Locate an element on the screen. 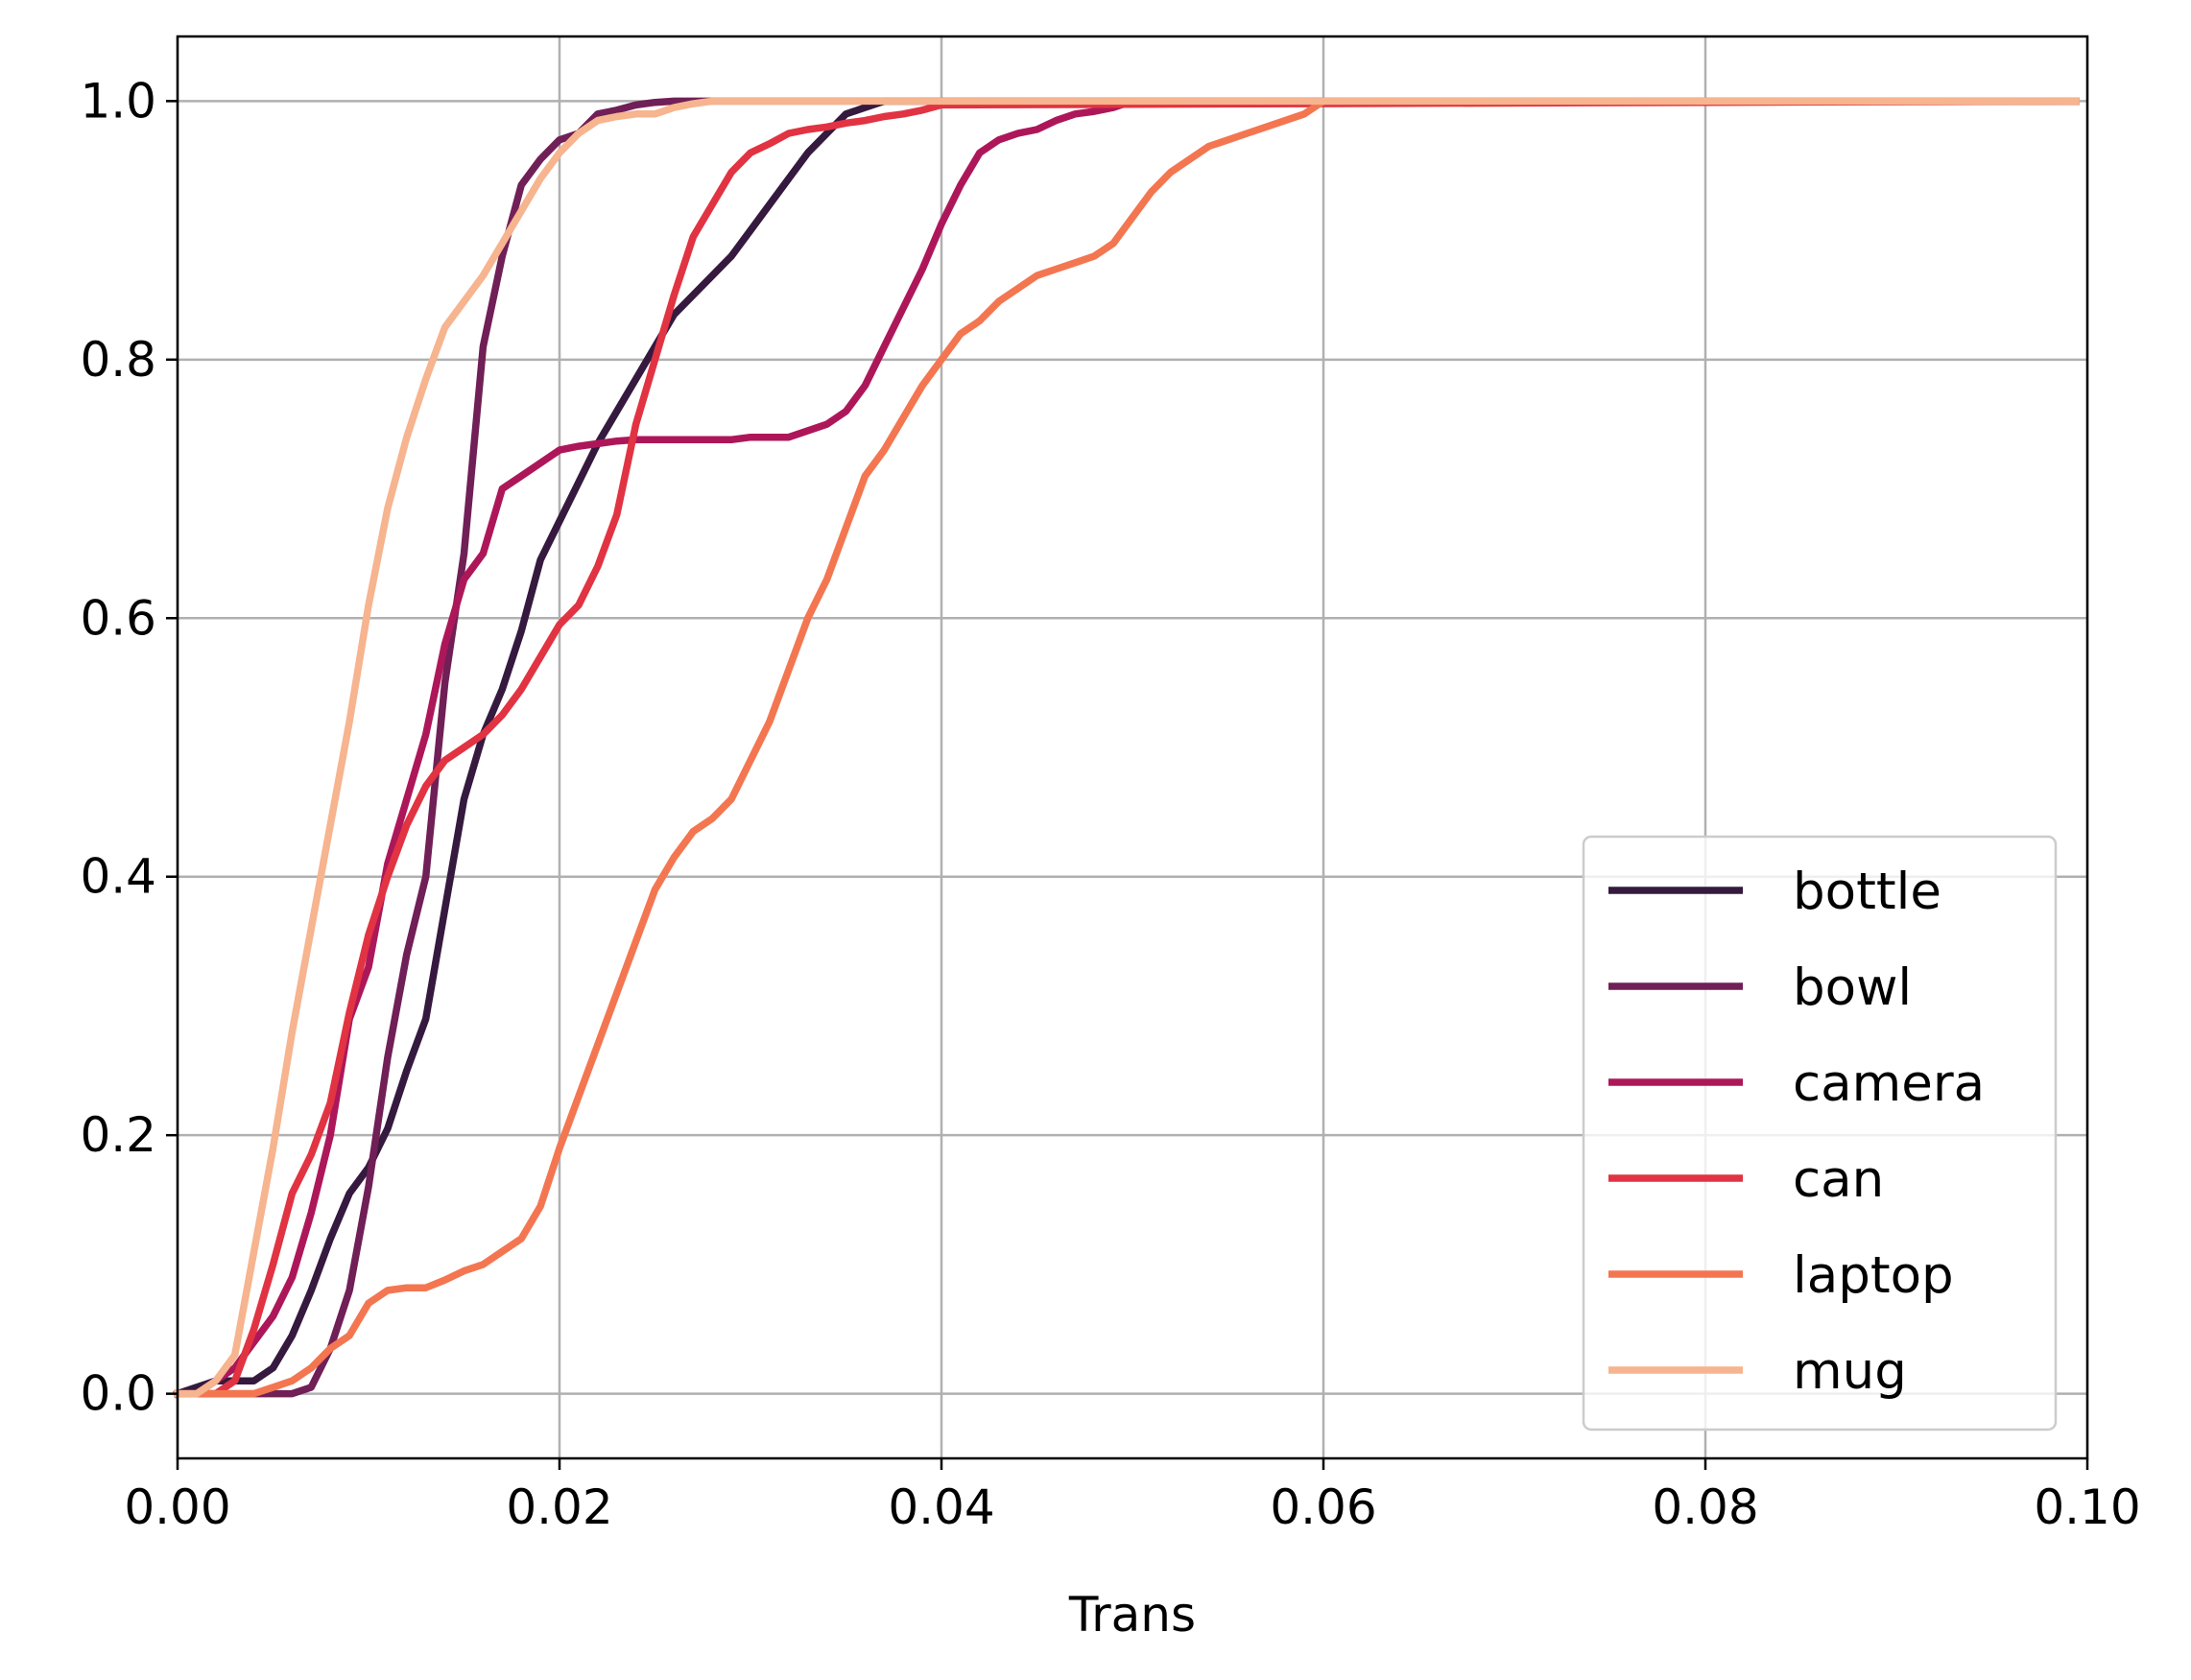 The image size is (2191, 1680). y-tick-label: 0.0 is located at coordinates (118, 1394).